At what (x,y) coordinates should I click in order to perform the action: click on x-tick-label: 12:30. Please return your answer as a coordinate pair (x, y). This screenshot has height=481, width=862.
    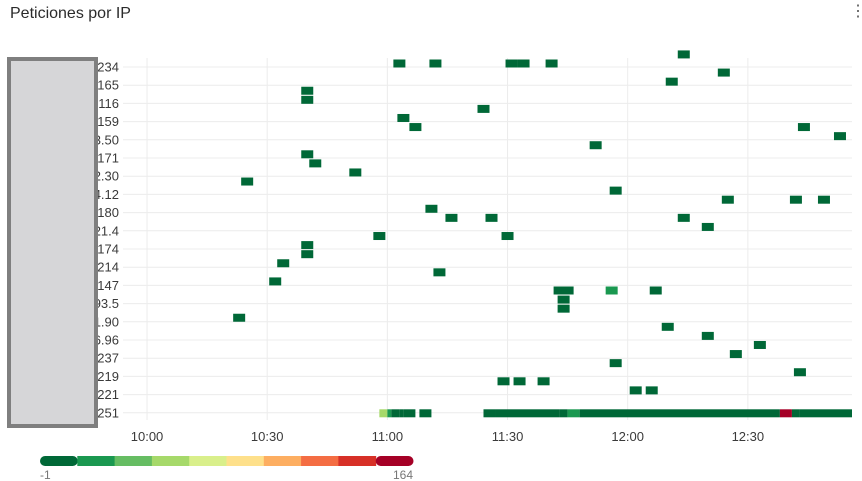
    Looking at the image, I should click on (748, 436).